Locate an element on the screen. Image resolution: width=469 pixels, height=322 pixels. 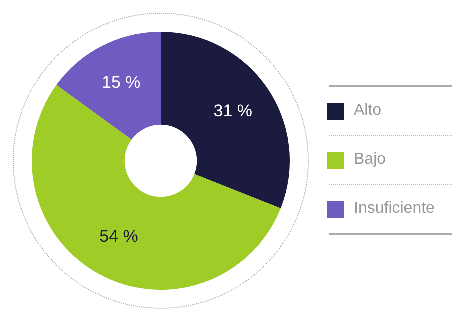
legend-label: Alto is located at coordinates (368, 111).